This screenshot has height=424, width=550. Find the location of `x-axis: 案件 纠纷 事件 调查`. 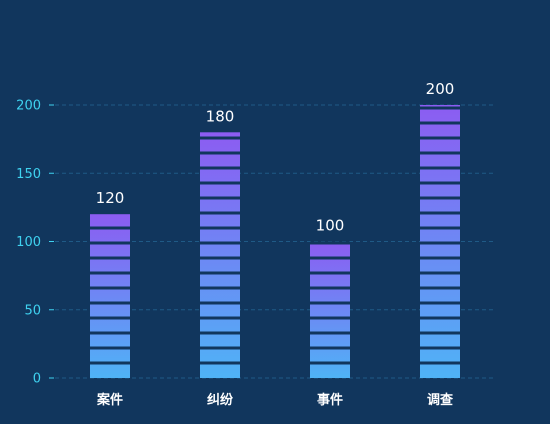

x-axis: 案件 纠纷 事件 调查 is located at coordinates (275, 400).